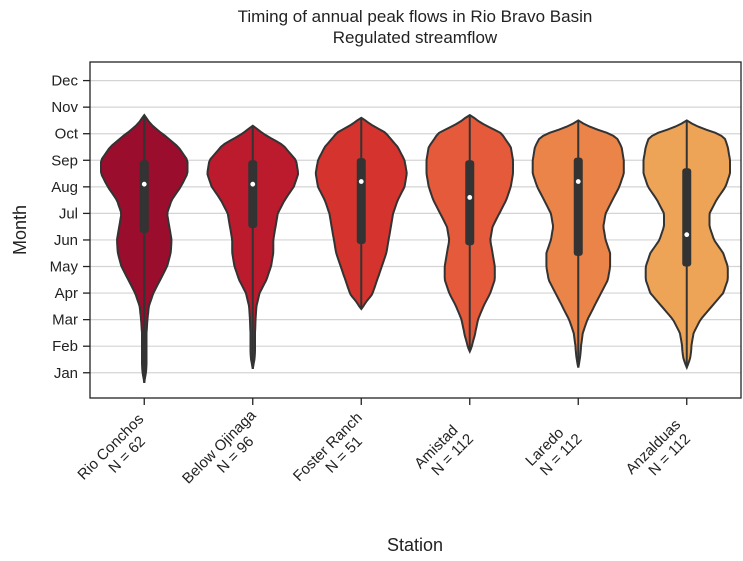 Image resolution: width=743 pixels, height=561 pixels. I want to click on y-tick-label: Mar, so click(65, 320).